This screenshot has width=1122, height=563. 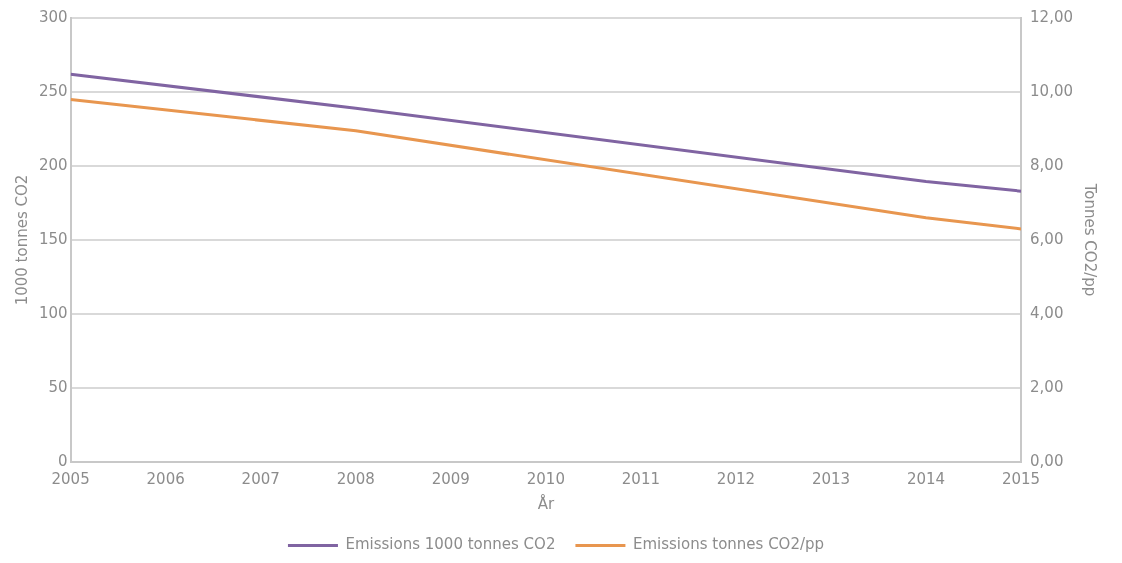 I want to click on y2-tick-label: 4,00, so click(x=1047, y=312).